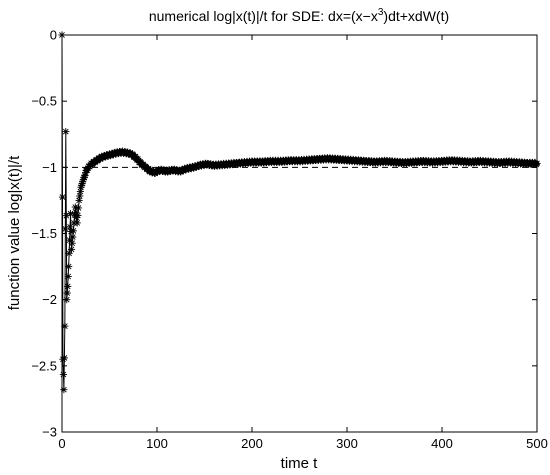  What do you see at coordinates (44, 101) in the screenshot?
I see `y-tick-label: −0.5` at bounding box center [44, 101].